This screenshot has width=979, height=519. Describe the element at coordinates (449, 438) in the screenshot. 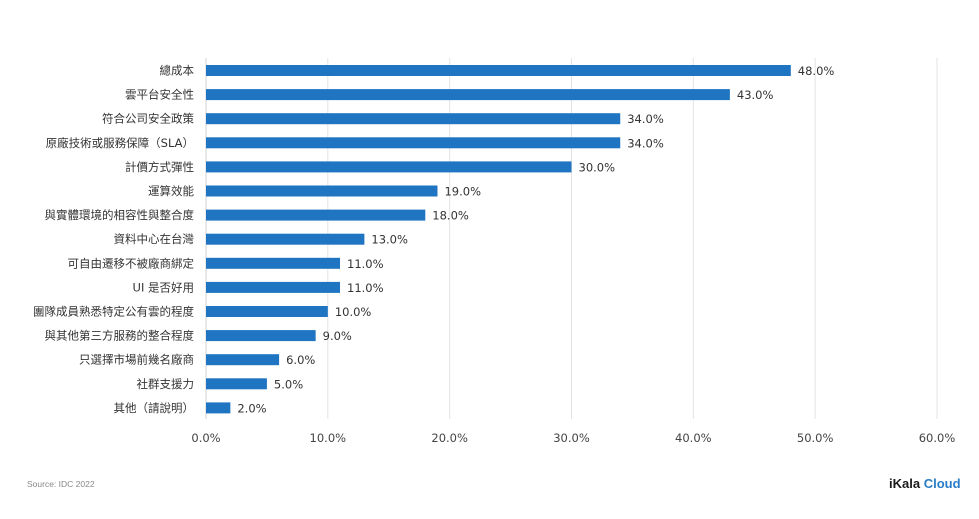

I see `x-tick-label: 20.0%` at that location.